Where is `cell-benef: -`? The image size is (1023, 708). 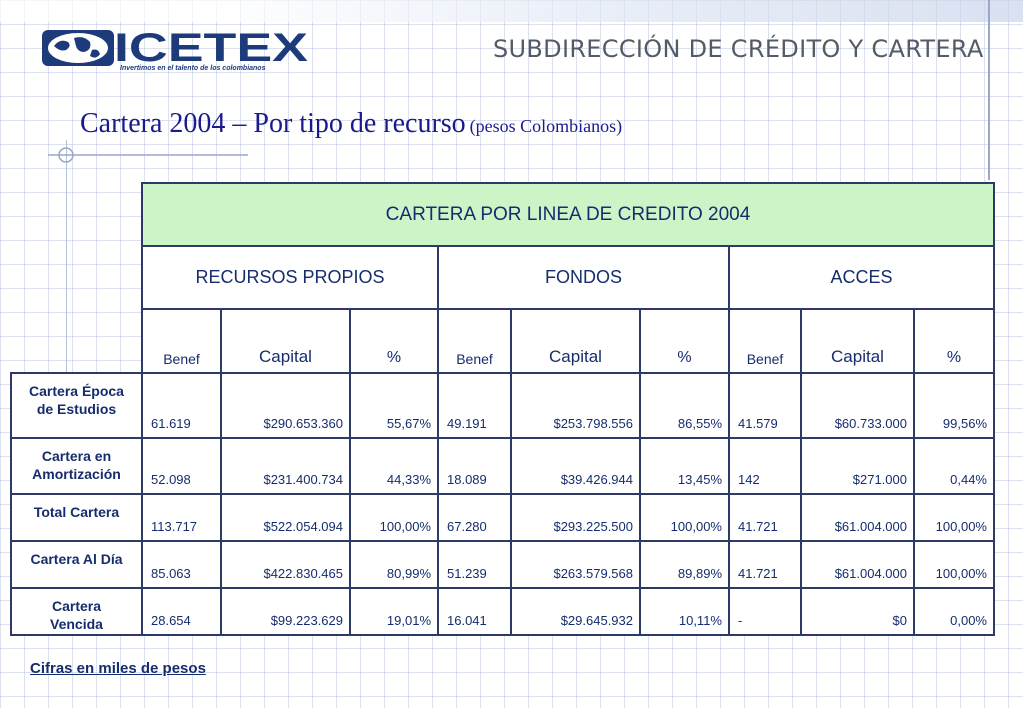 cell-benef: - is located at coordinates (765, 611).